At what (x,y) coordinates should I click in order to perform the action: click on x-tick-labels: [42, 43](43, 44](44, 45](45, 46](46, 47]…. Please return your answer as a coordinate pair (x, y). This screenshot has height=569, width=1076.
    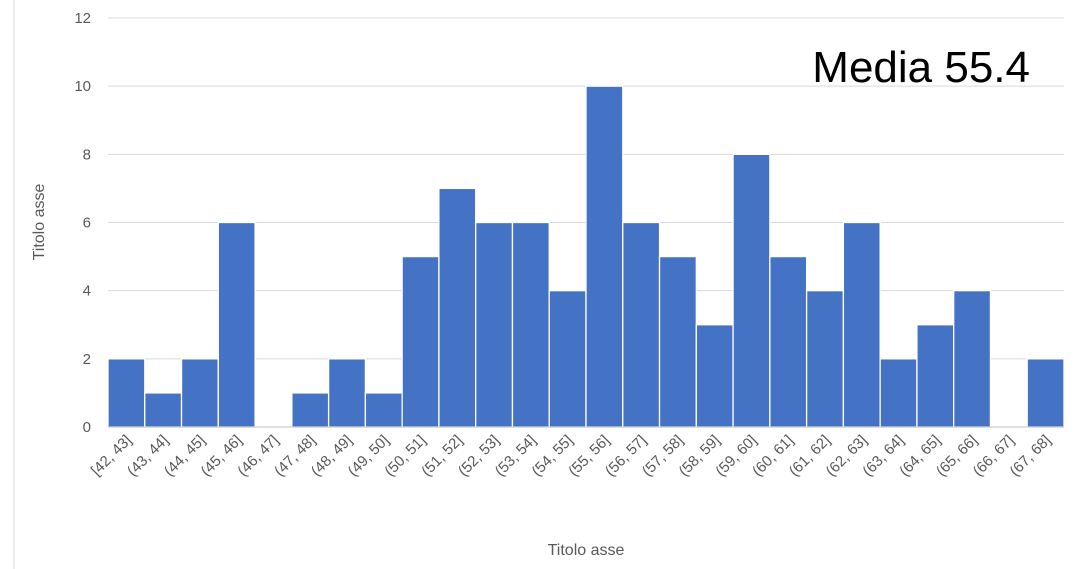
    Looking at the image, I should click on (571, 456).